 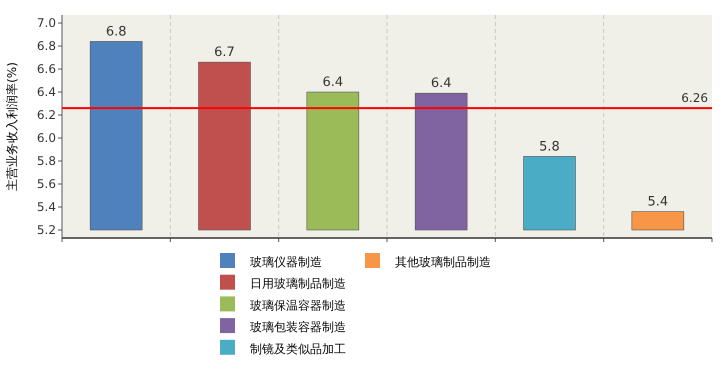 What do you see at coordinates (46, 92) in the screenshot?
I see `y-tick-label: 6.4` at bounding box center [46, 92].